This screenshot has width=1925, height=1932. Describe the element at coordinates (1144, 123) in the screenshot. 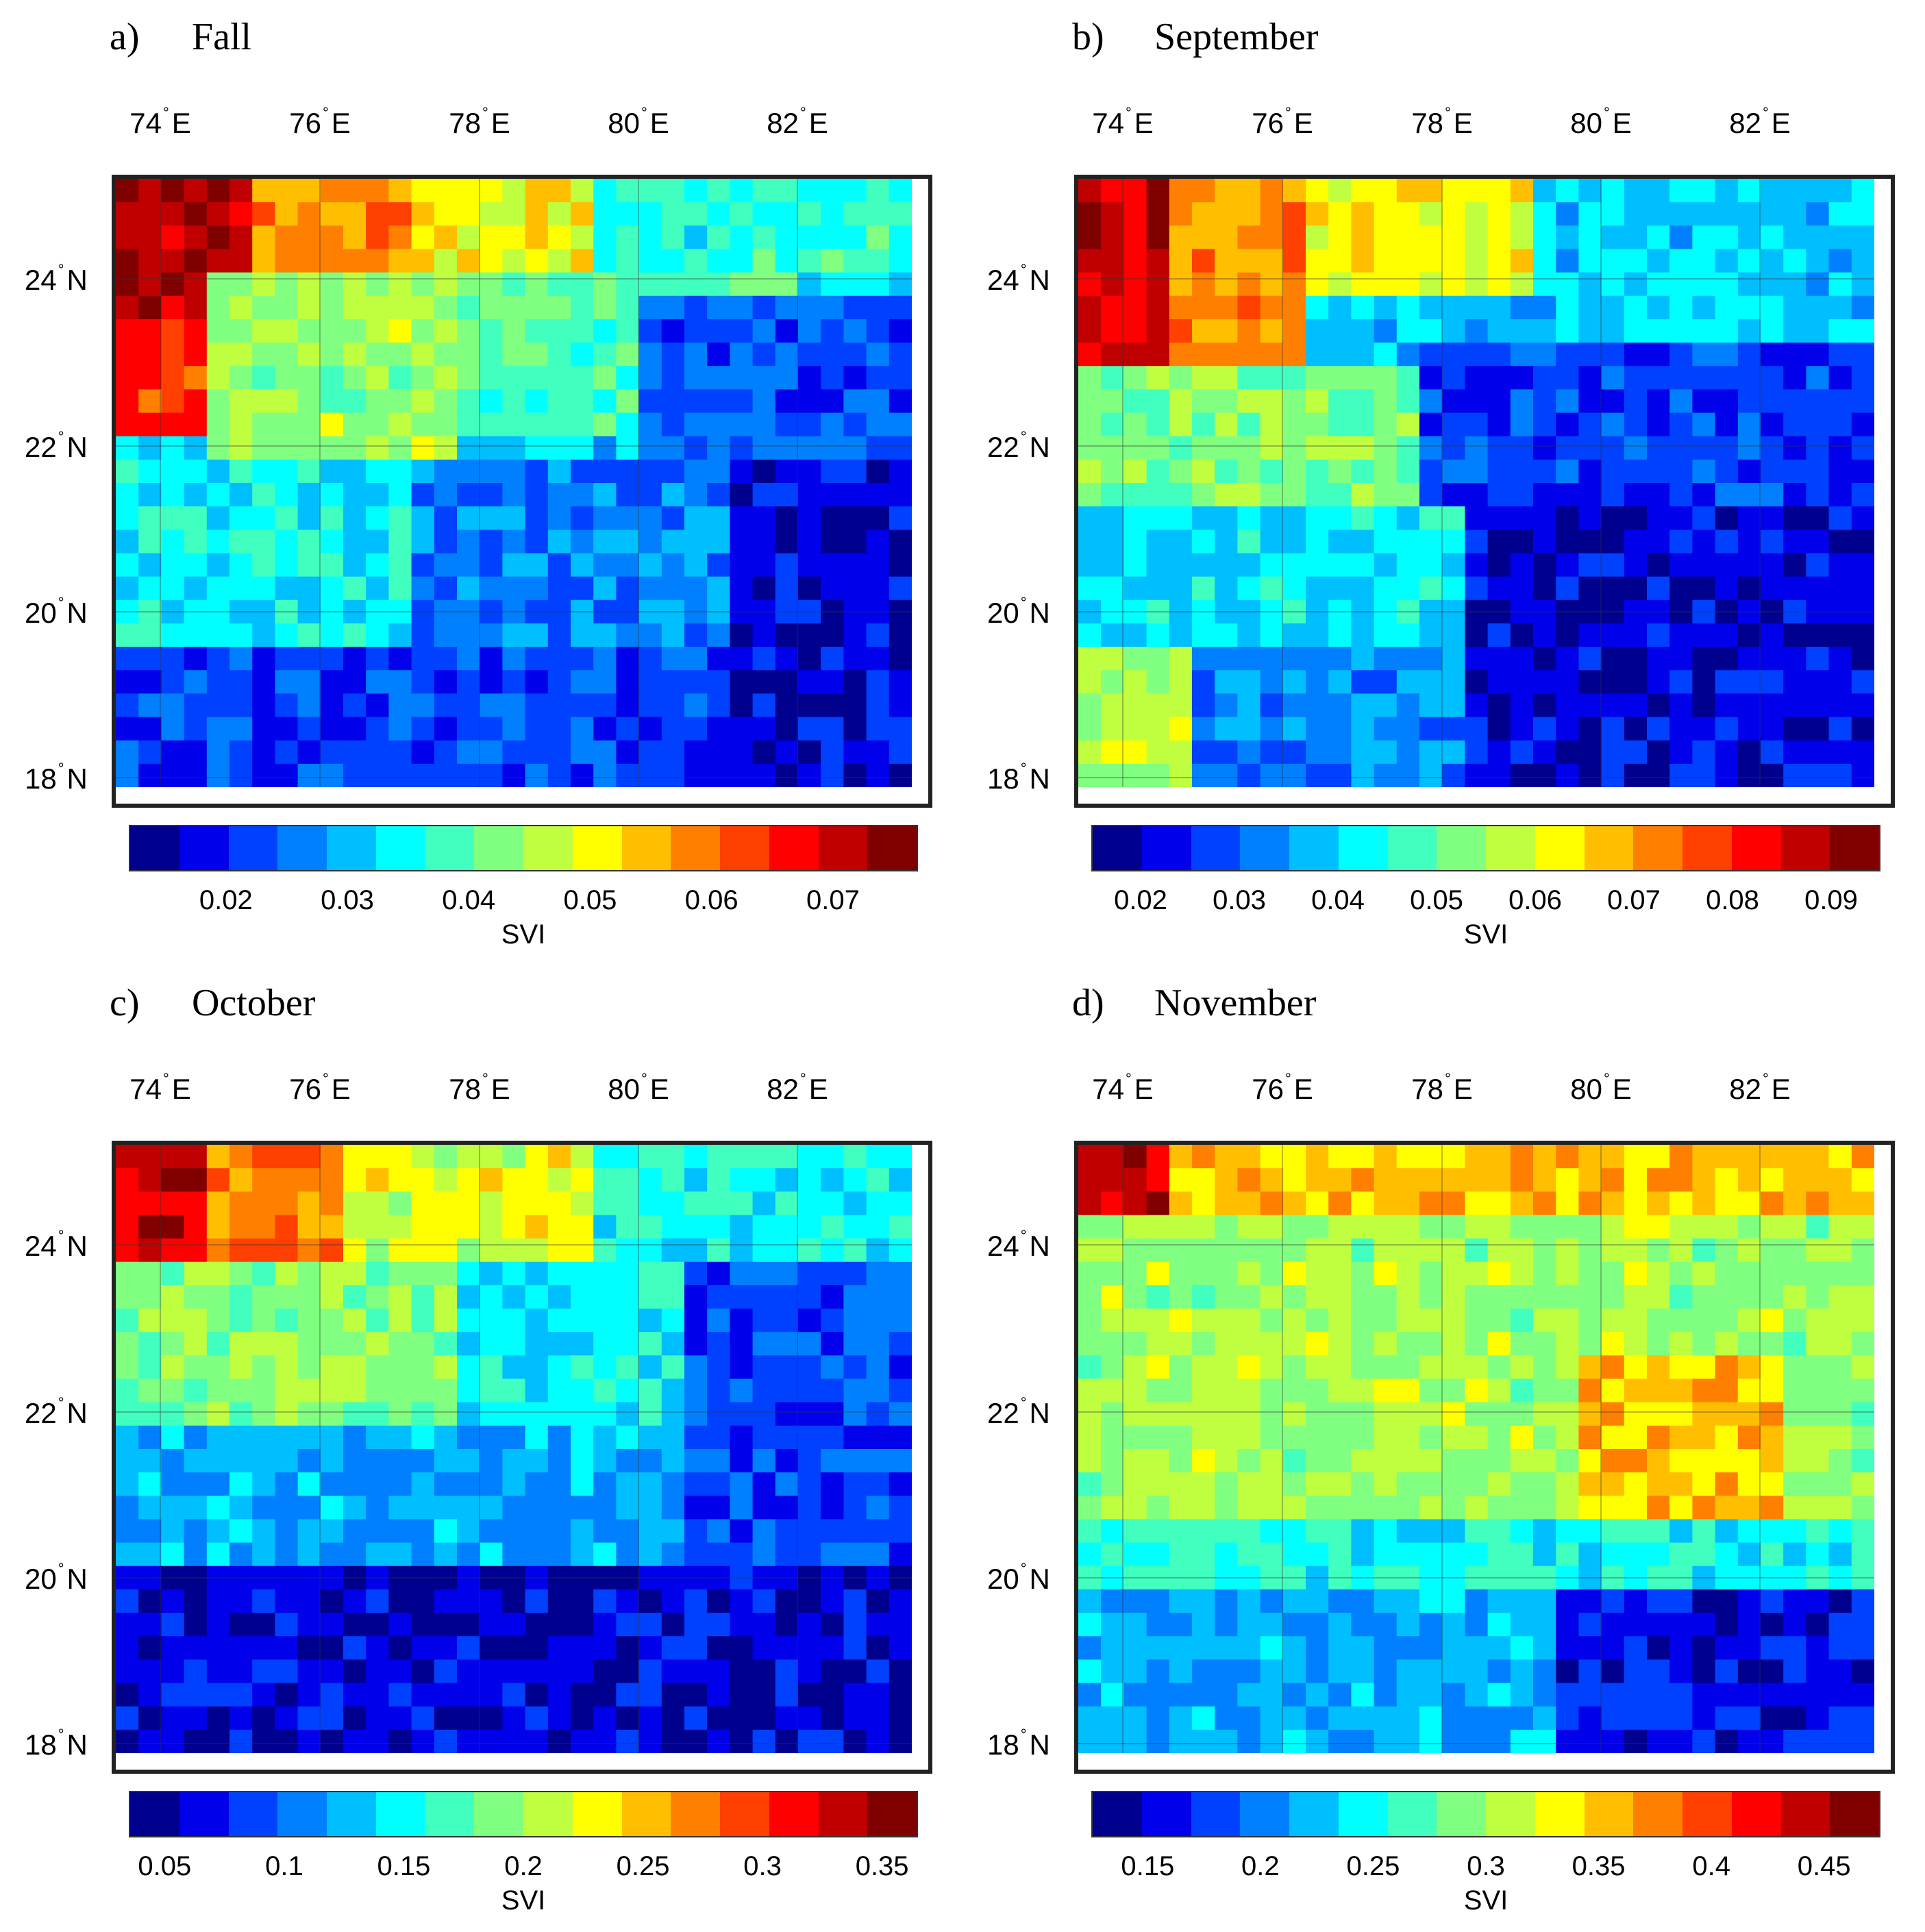

I see `x-tick-unit: E` at that location.